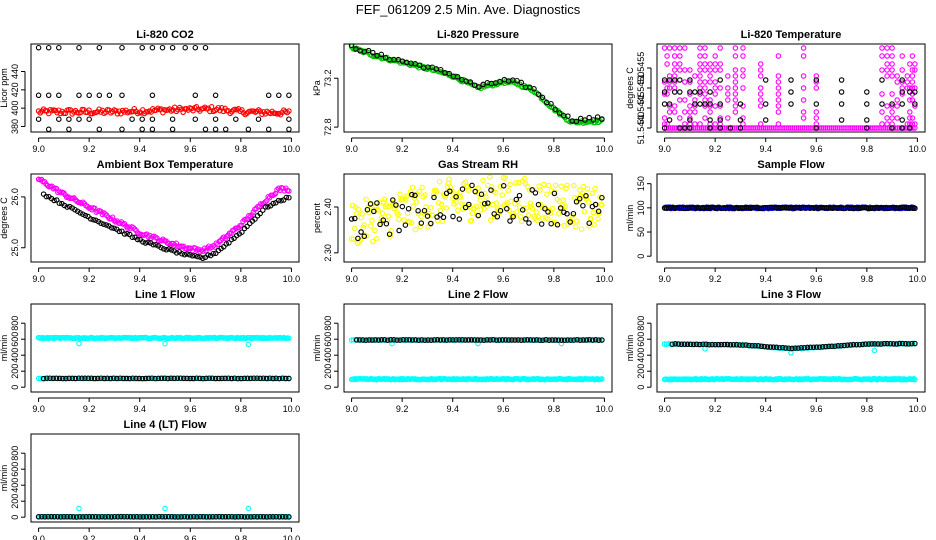 The width and height of the screenshot is (936, 540). Describe the element at coordinates (478, 165) in the screenshot. I see `panel-title: Gas Stream RH` at that location.